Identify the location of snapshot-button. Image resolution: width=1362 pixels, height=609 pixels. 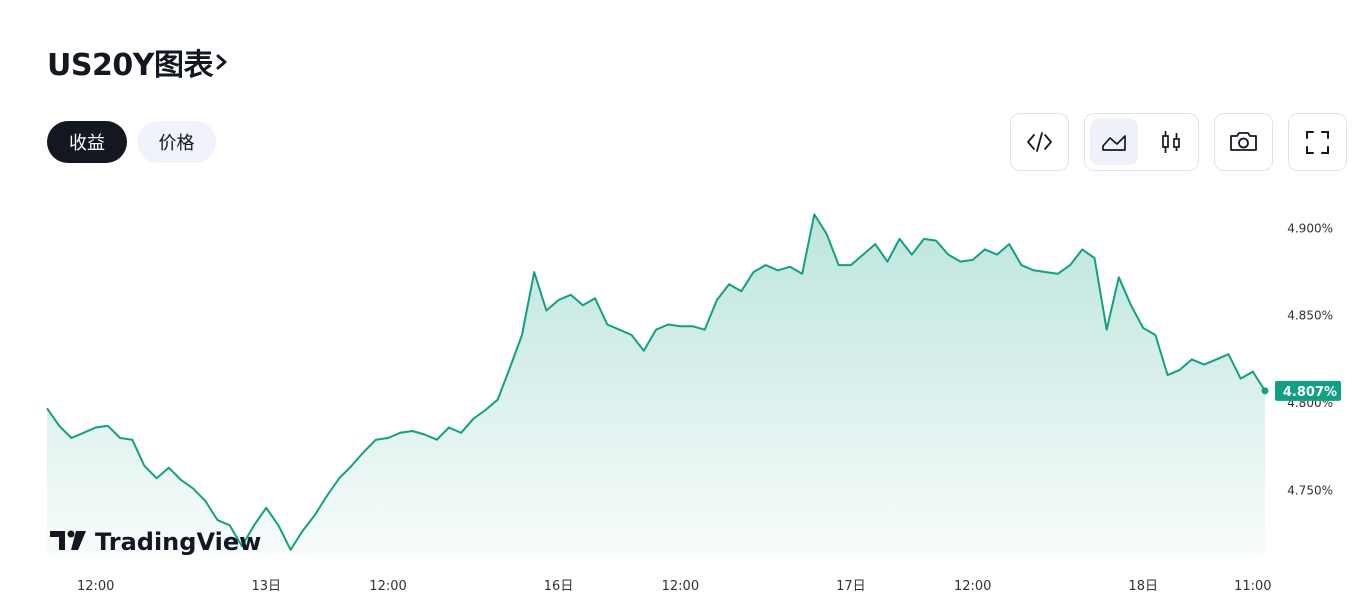
(1243, 142).